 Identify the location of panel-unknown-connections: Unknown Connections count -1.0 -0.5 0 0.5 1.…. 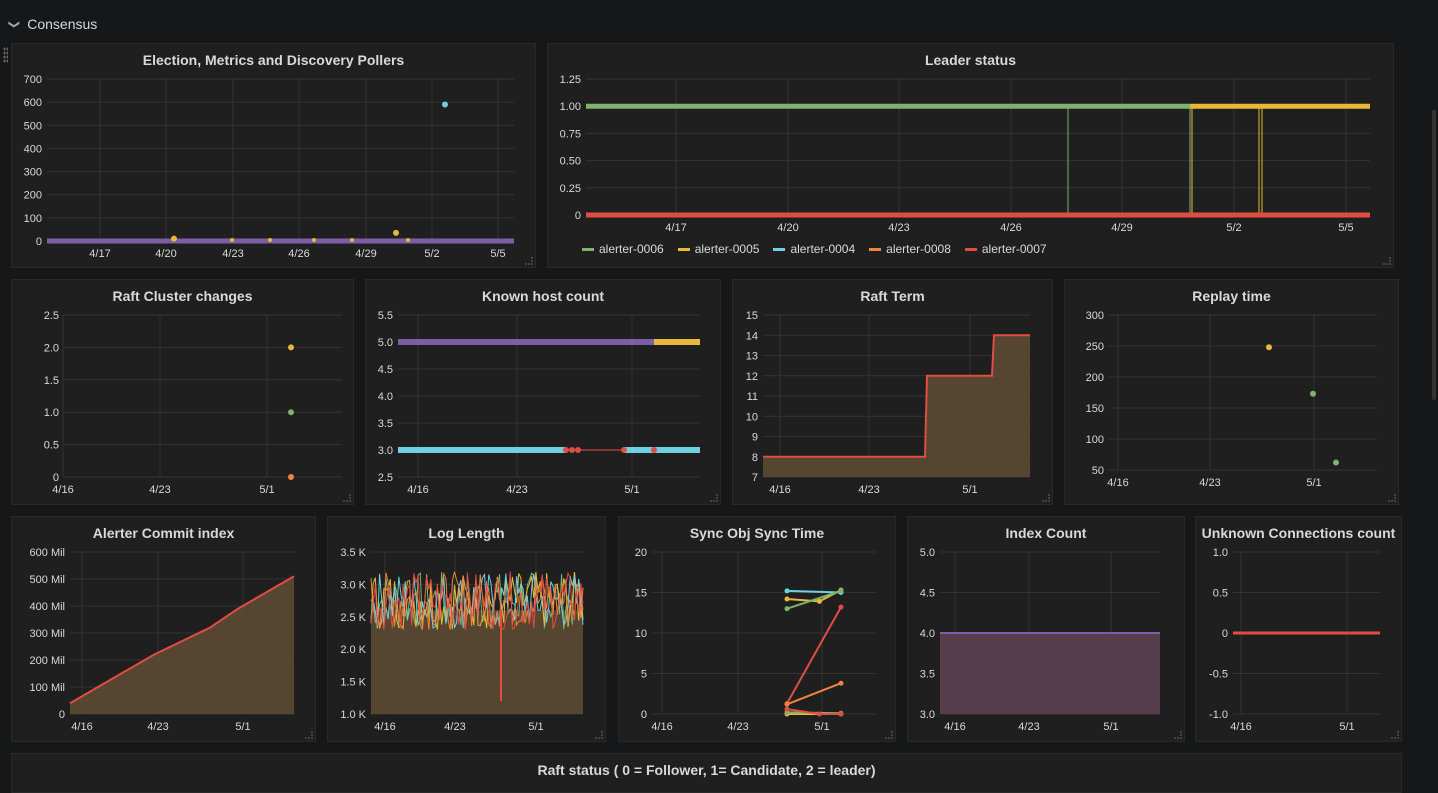
(1298, 629).